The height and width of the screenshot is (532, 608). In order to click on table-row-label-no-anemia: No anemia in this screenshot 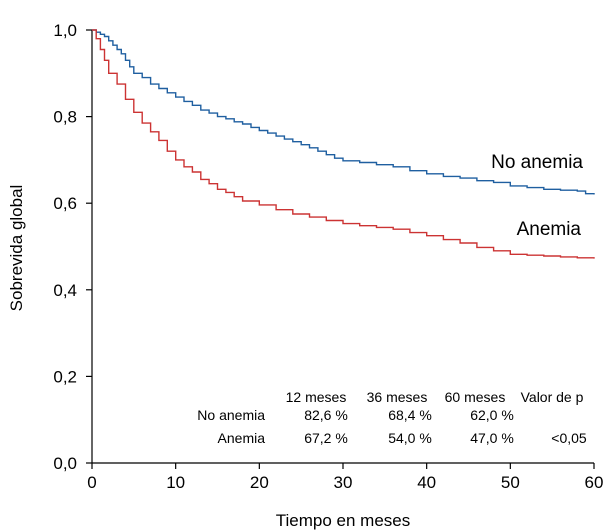, I will do `click(231, 415)`.